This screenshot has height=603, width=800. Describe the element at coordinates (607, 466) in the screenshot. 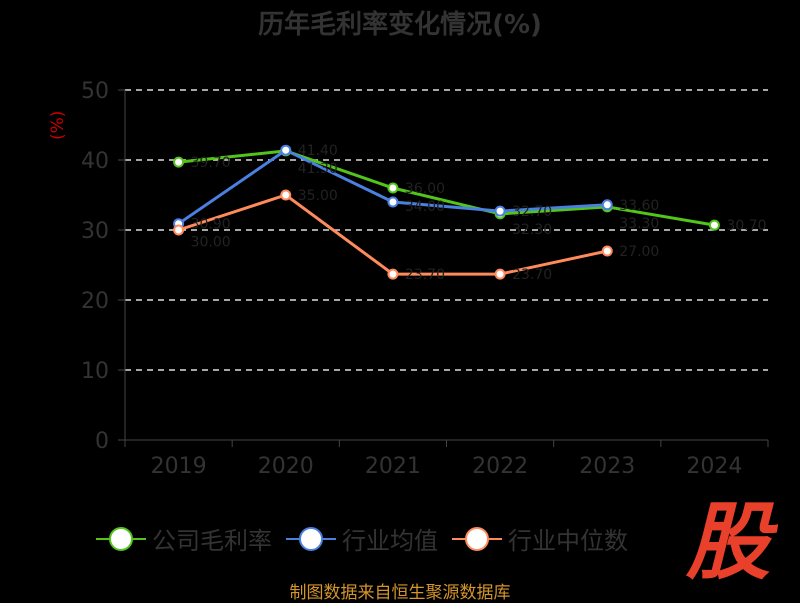

I see `x-tick-label: 2023` at that location.